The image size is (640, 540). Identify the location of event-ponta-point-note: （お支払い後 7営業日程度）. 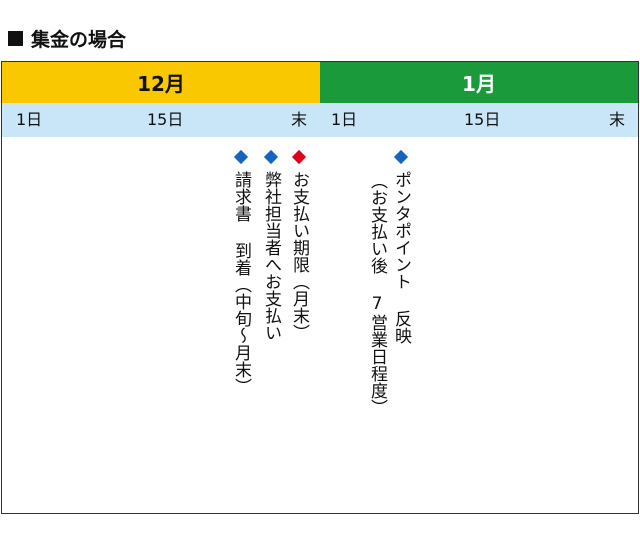
(377, 294).